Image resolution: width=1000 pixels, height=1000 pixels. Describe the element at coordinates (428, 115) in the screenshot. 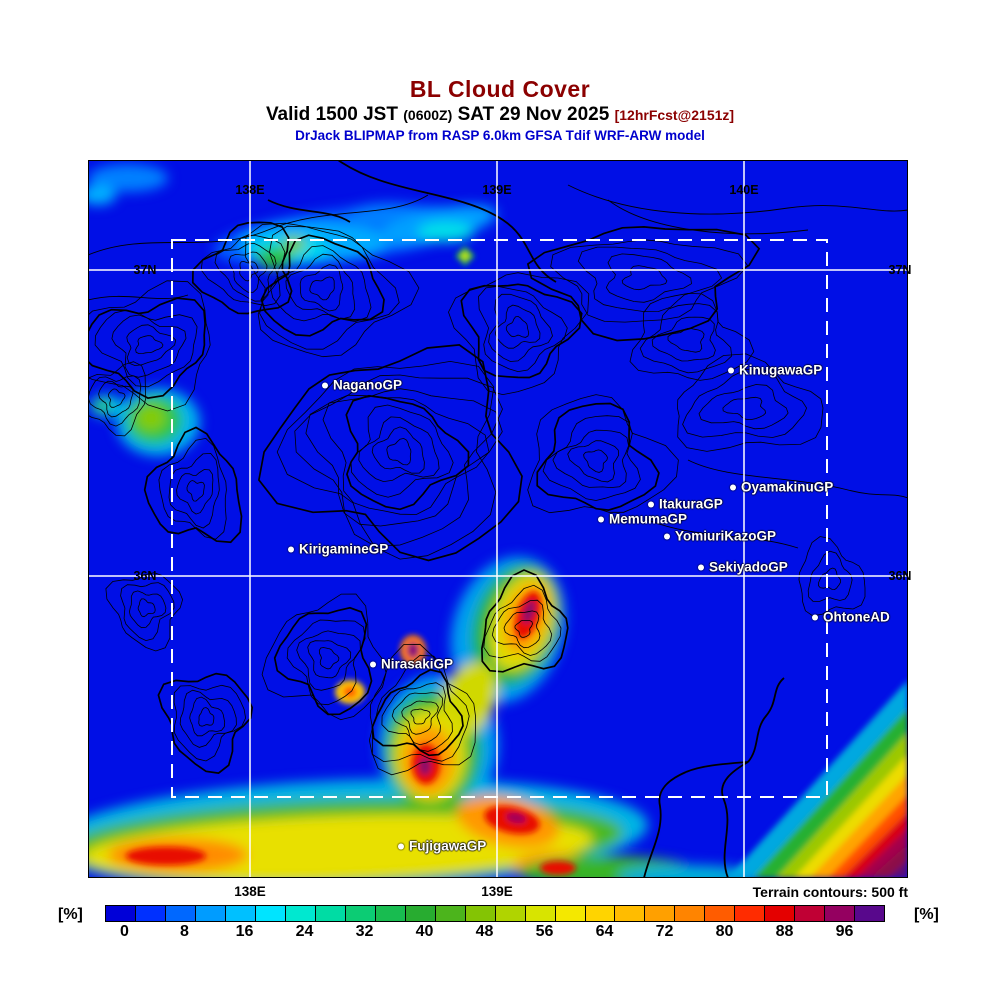

I see `valid-zulu: (0600Z)` at that location.